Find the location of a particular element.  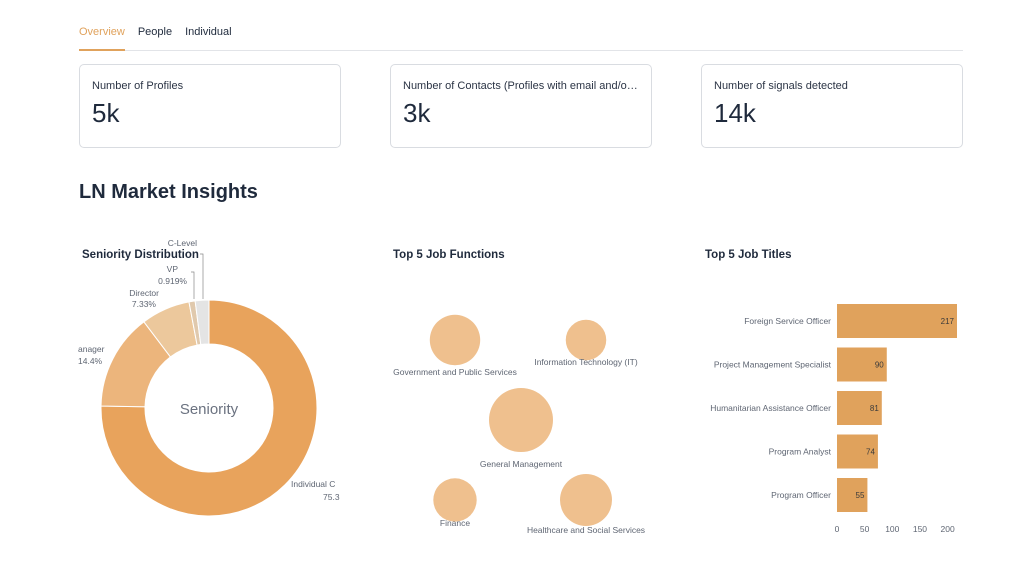

tab-individual: Individual is located at coordinates (208, 32).